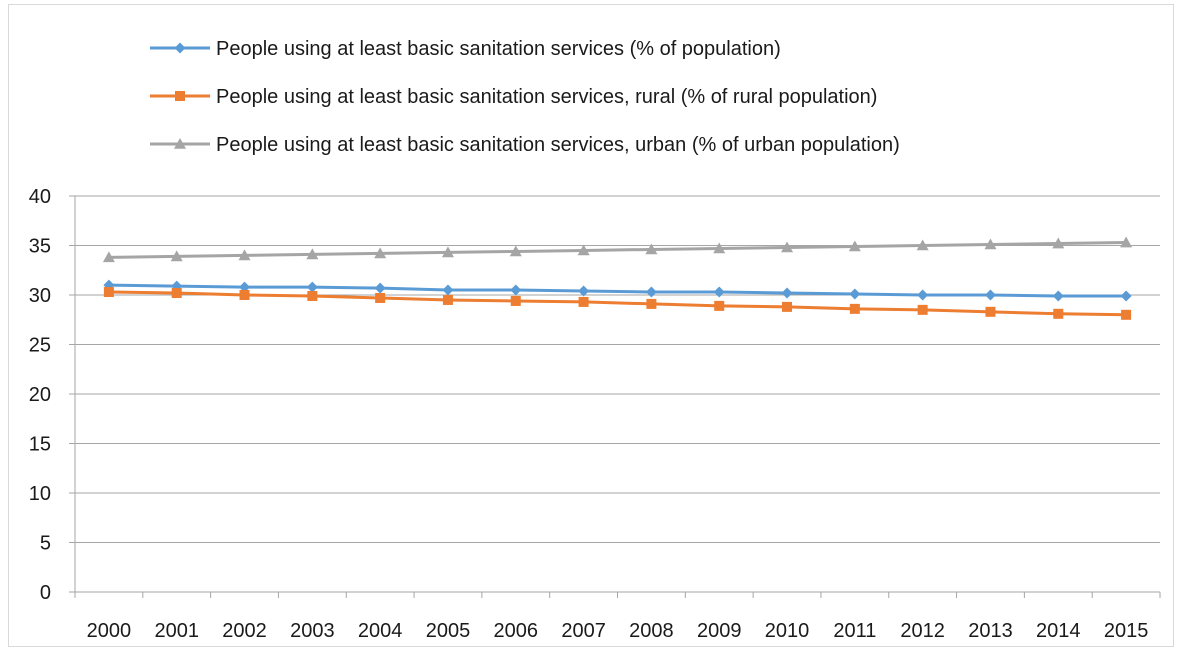 The image size is (1183, 651). What do you see at coordinates (854, 631) in the screenshot?
I see `x-tick-label: 2011` at bounding box center [854, 631].